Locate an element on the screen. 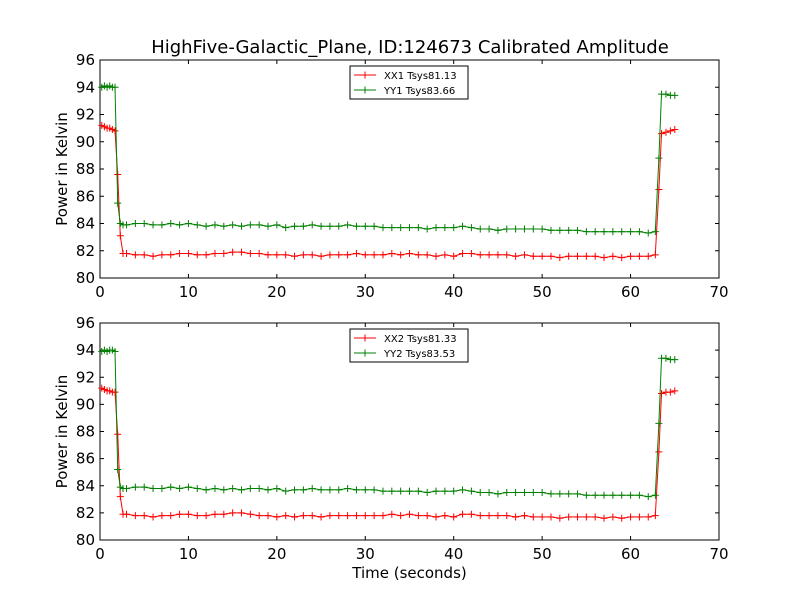 The image size is (800, 600). x-tick-label: 20 is located at coordinates (276, 554).